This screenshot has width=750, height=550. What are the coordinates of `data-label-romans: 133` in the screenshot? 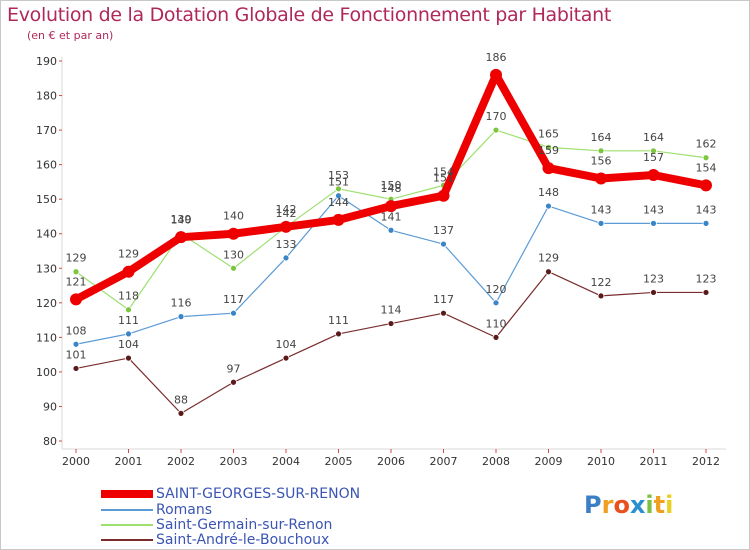 It's located at (286, 244).